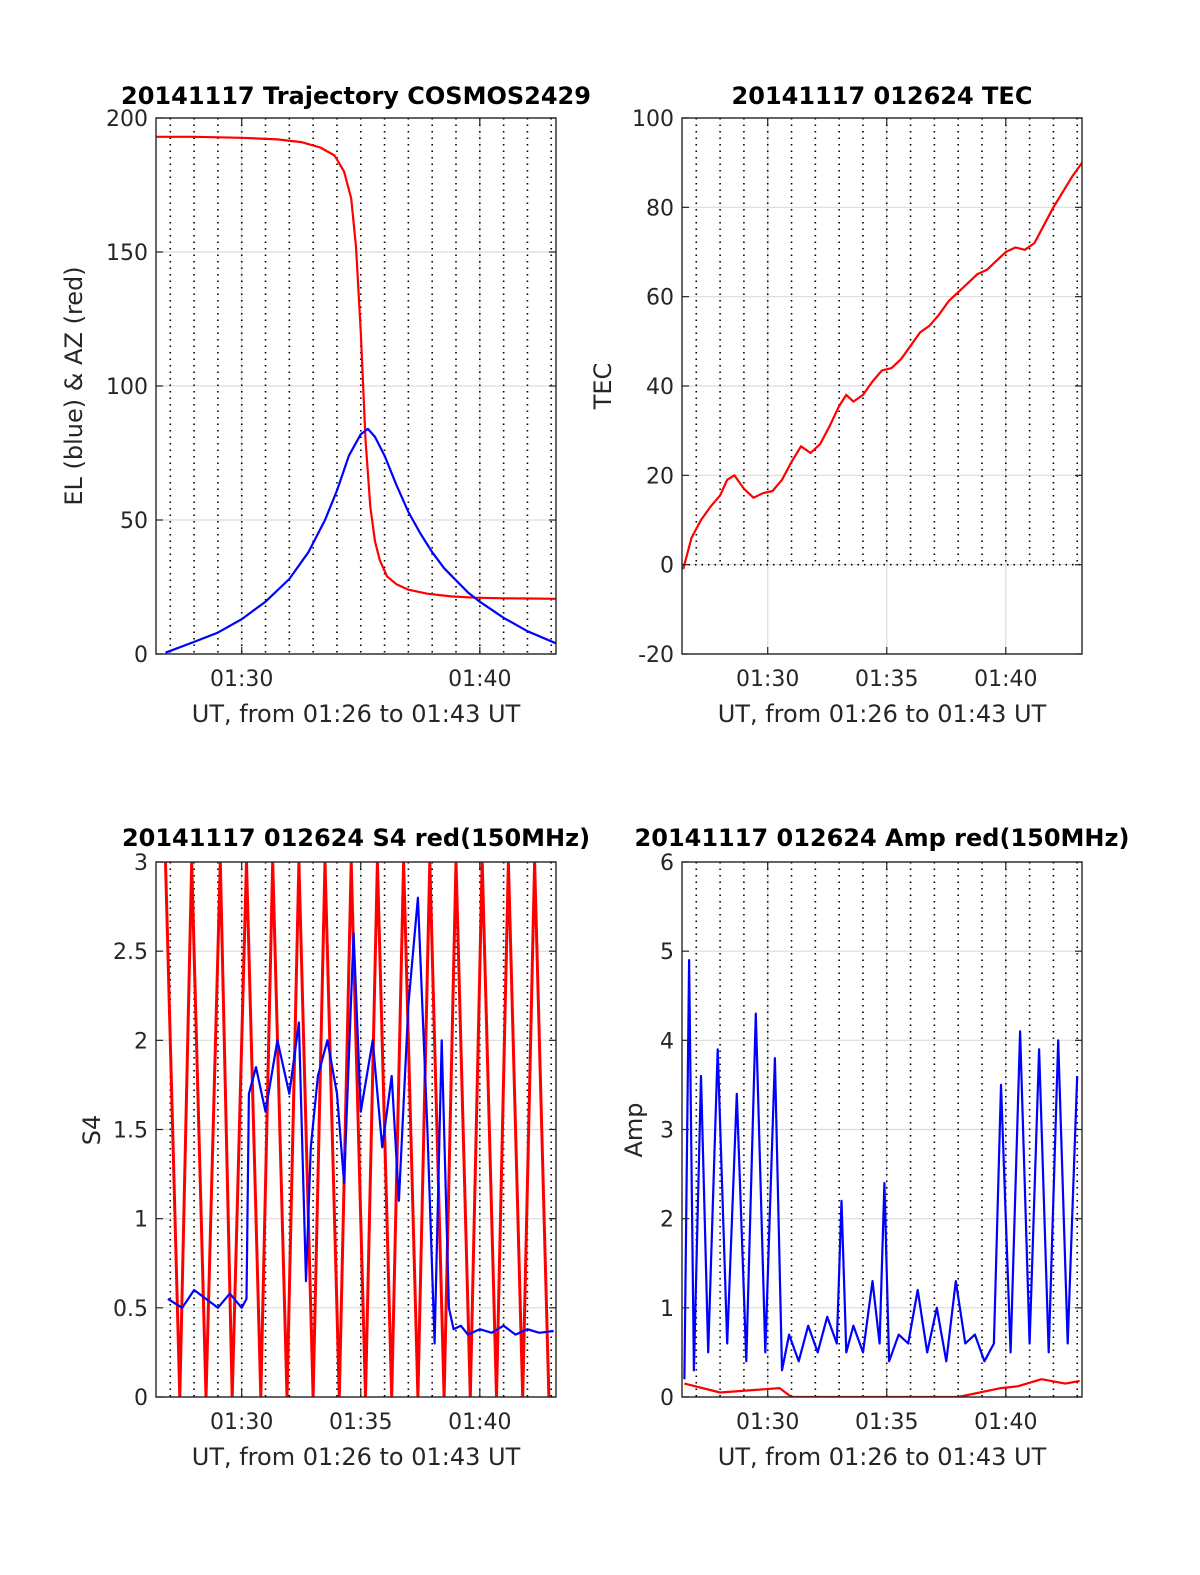 This screenshot has height=1575, width=1200. What do you see at coordinates (130, 952) in the screenshot?
I see `y-tick-label: 2.5` at bounding box center [130, 952].